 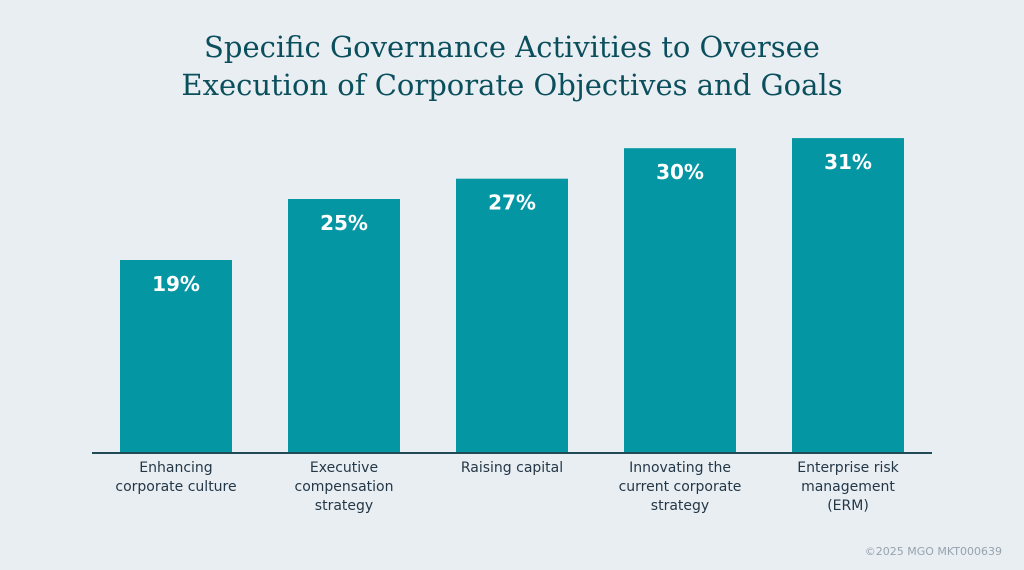 I want to click on category-label-2-line-2: compensation, so click(x=344, y=487).